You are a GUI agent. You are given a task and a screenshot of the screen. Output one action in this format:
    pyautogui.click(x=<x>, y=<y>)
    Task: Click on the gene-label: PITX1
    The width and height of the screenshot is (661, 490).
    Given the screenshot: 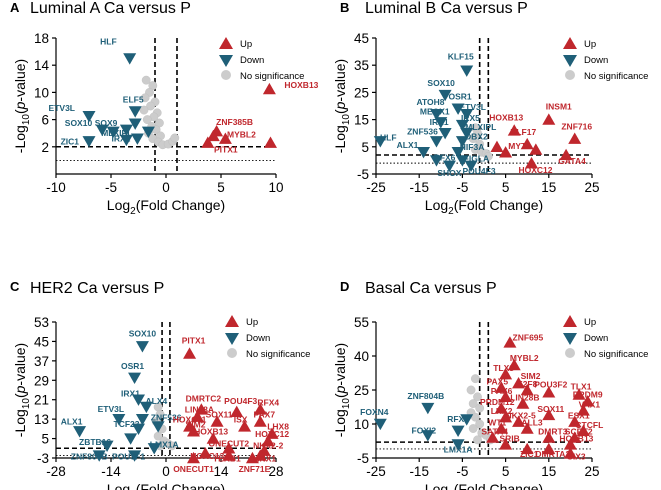 What is the action you would take?
    pyautogui.click(x=194, y=341)
    